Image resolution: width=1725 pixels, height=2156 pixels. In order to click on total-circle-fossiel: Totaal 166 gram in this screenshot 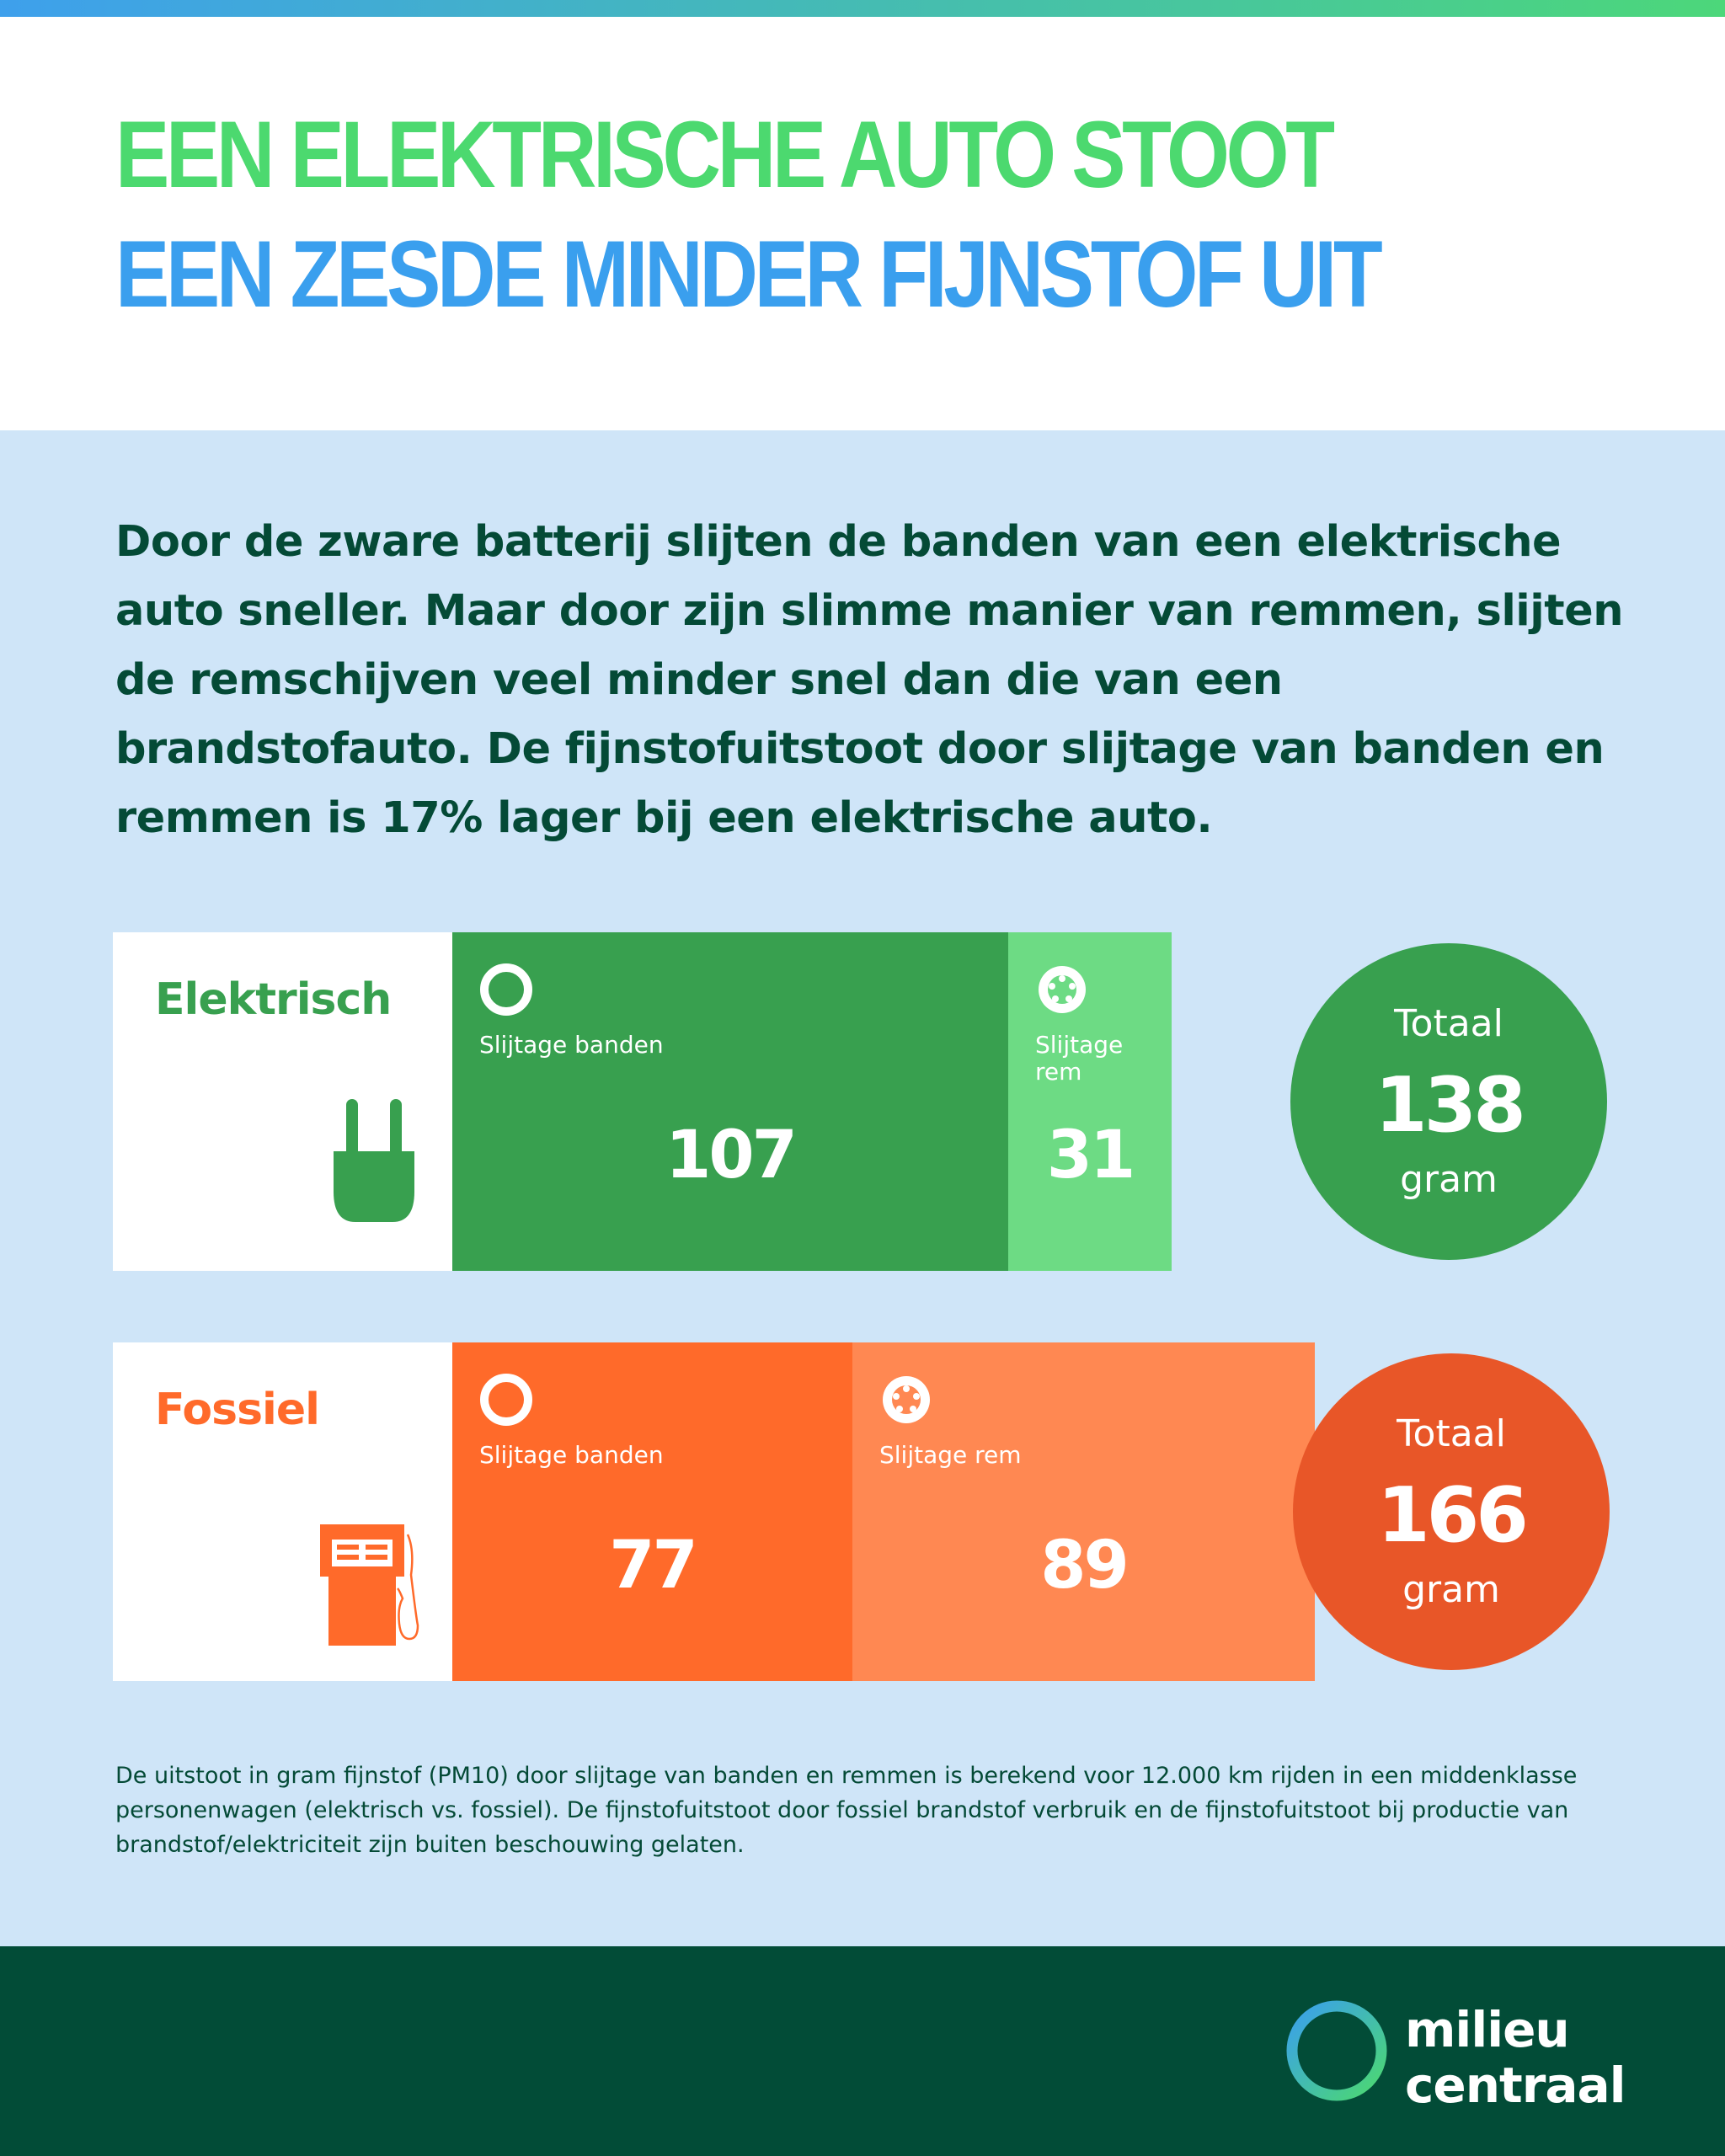, I will do `click(1451, 1511)`.